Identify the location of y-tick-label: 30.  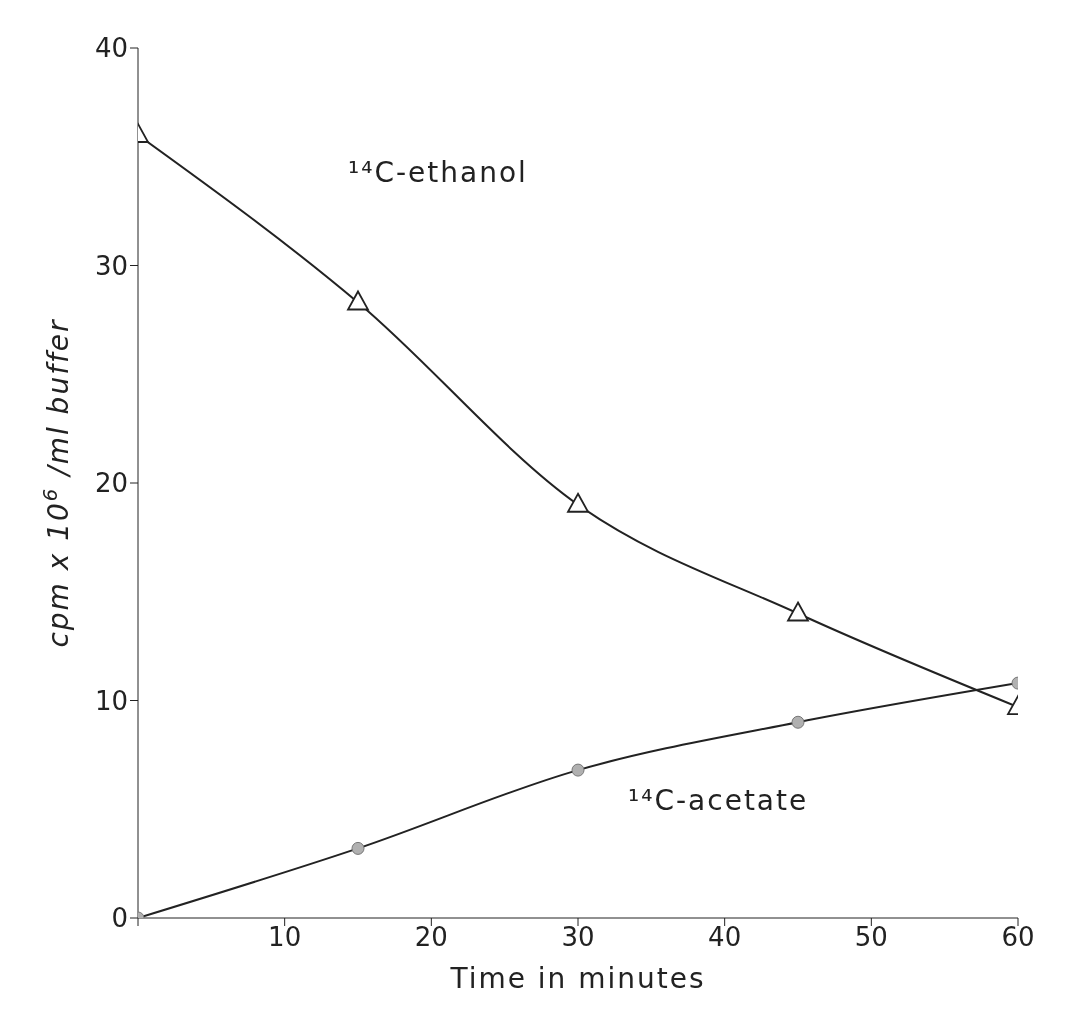
(111, 265).